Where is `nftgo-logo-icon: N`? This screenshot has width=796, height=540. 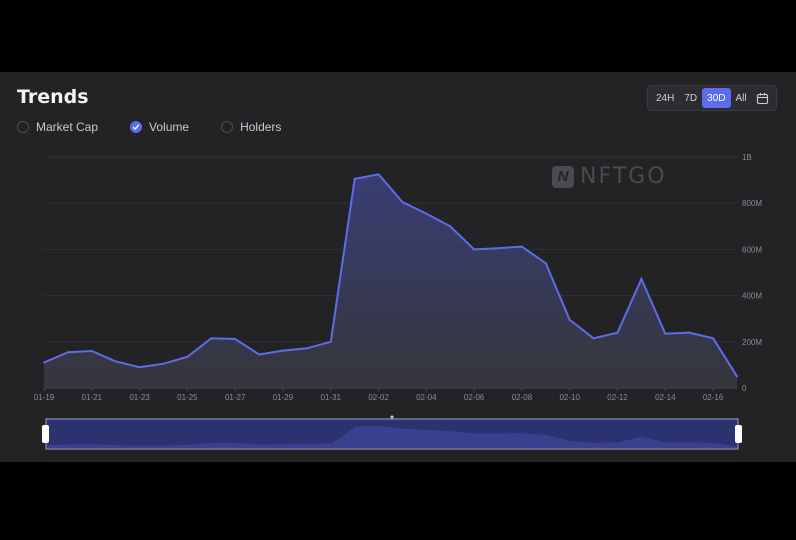 nftgo-logo-icon: N is located at coordinates (563, 176).